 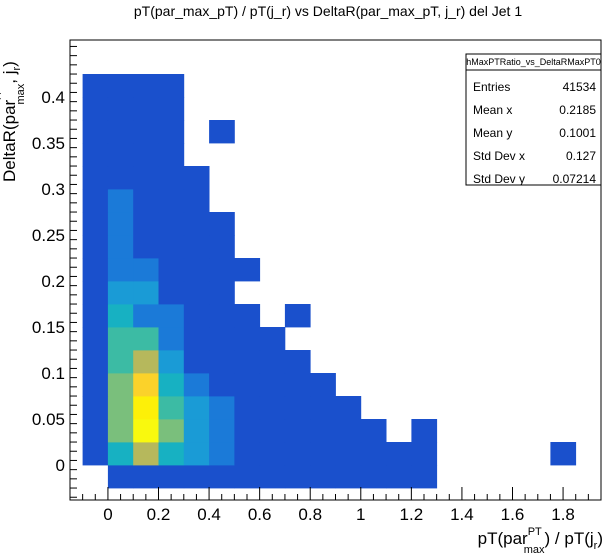 I want to click on y-axis-title: DeltaR(par' 'max, jr), so click(x=13, y=121).